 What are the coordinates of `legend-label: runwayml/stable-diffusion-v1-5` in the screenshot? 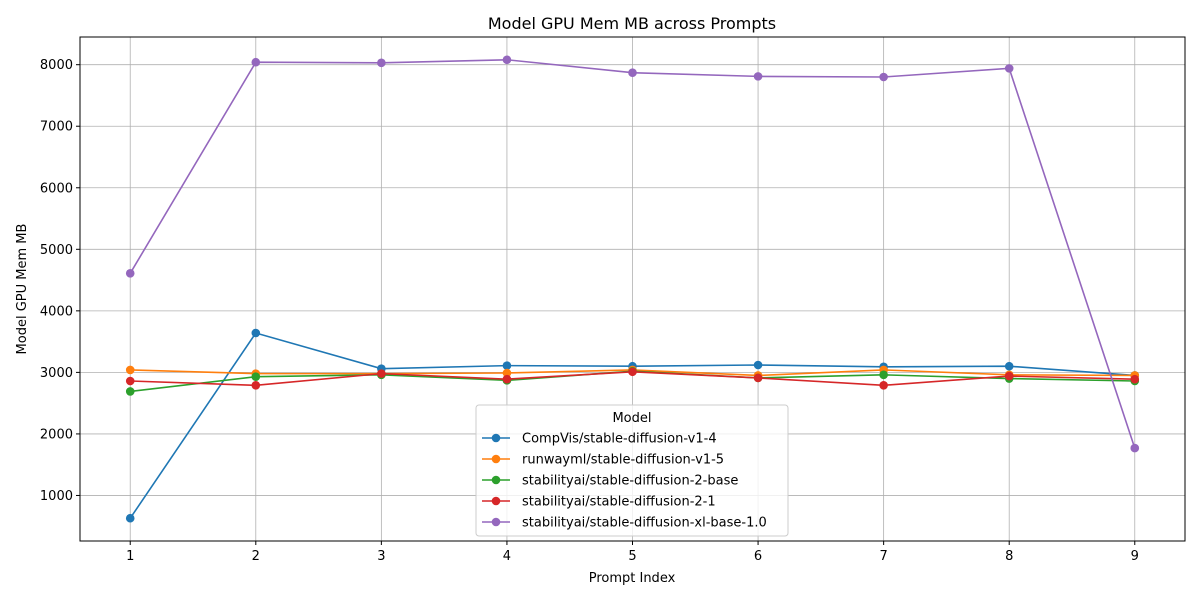 It's located at (623, 460).